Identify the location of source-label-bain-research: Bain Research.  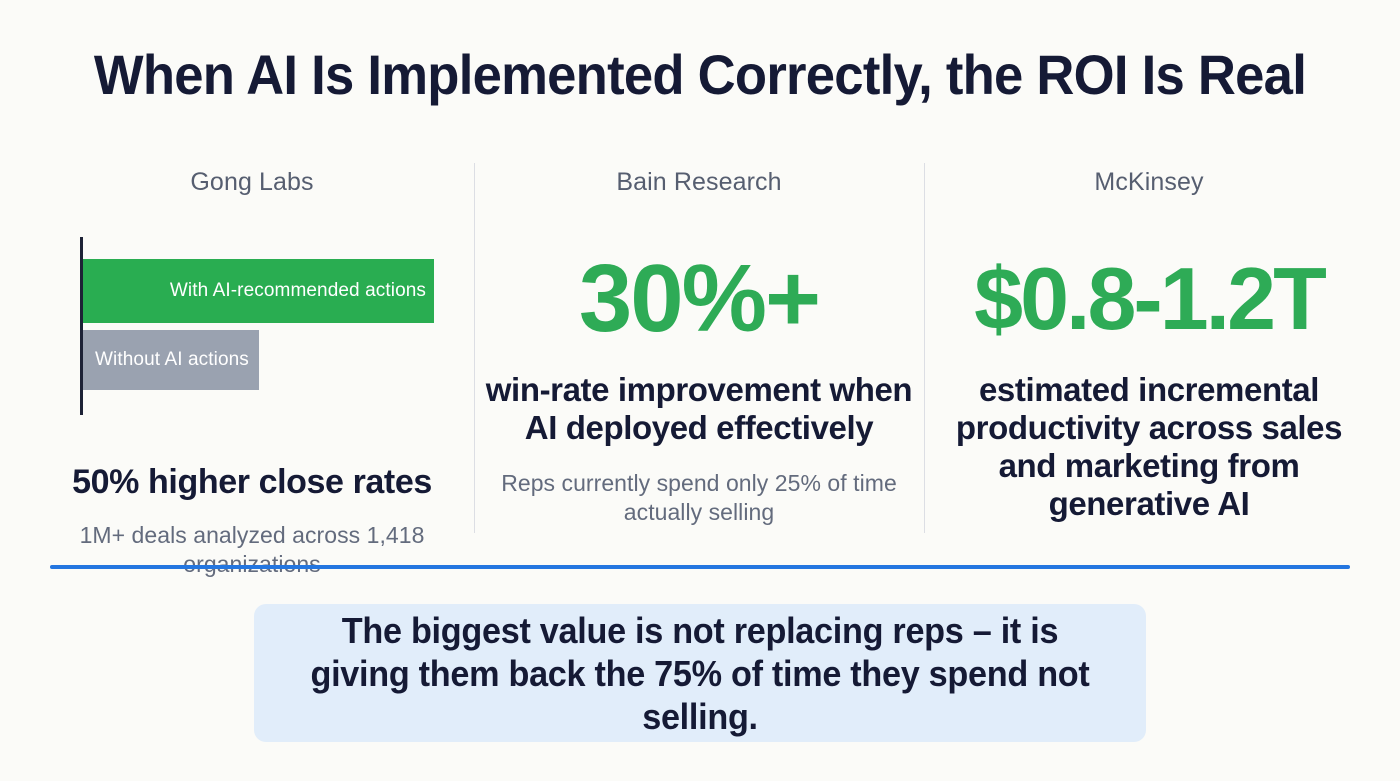
(699, 182).